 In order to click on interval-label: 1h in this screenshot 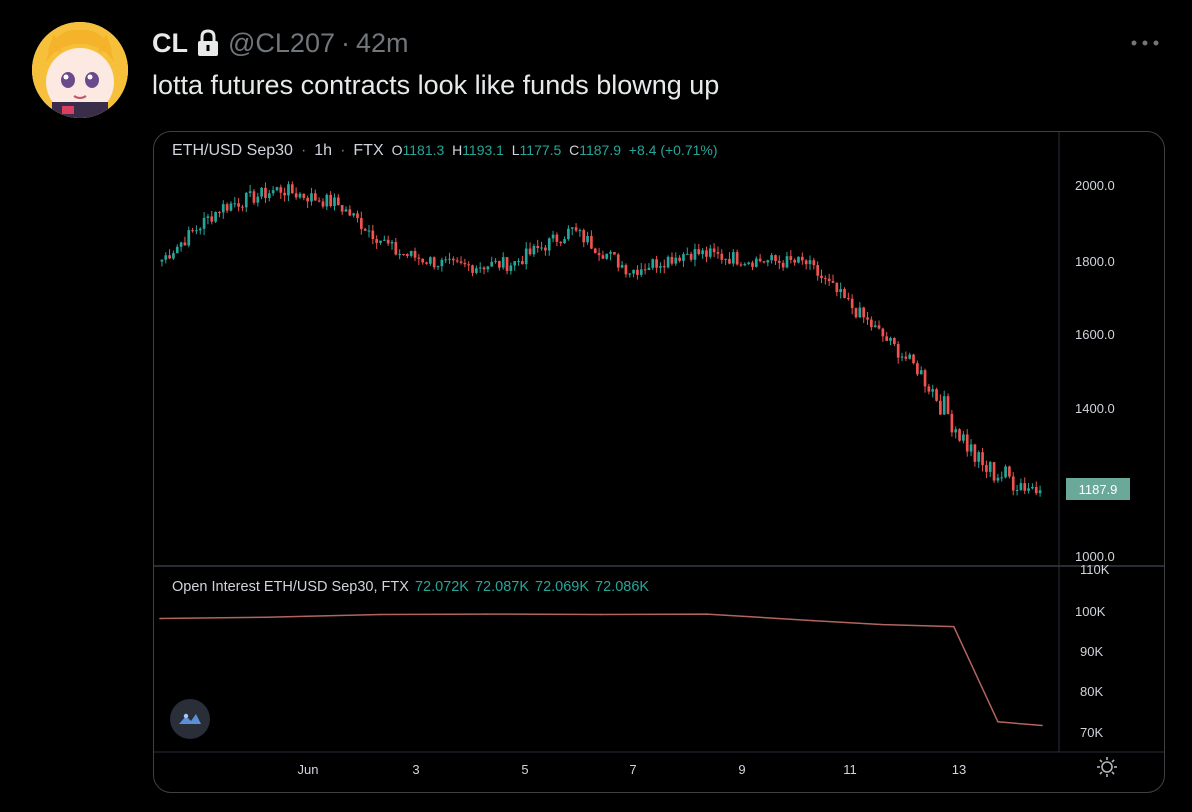, I will do `click(323, 150)`.